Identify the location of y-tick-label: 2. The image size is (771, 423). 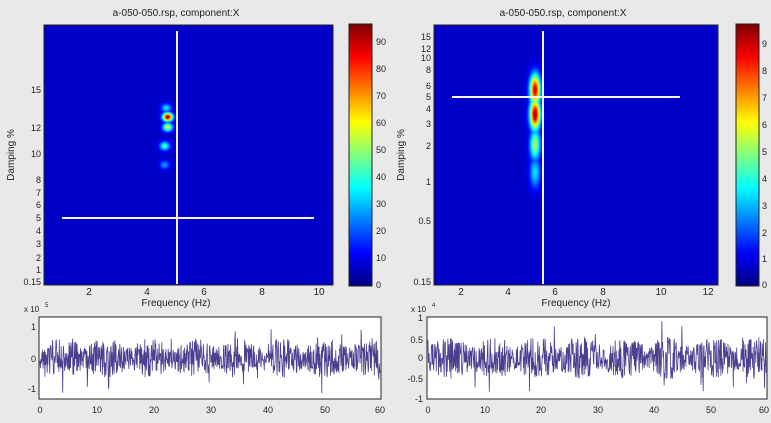
(428, 146).